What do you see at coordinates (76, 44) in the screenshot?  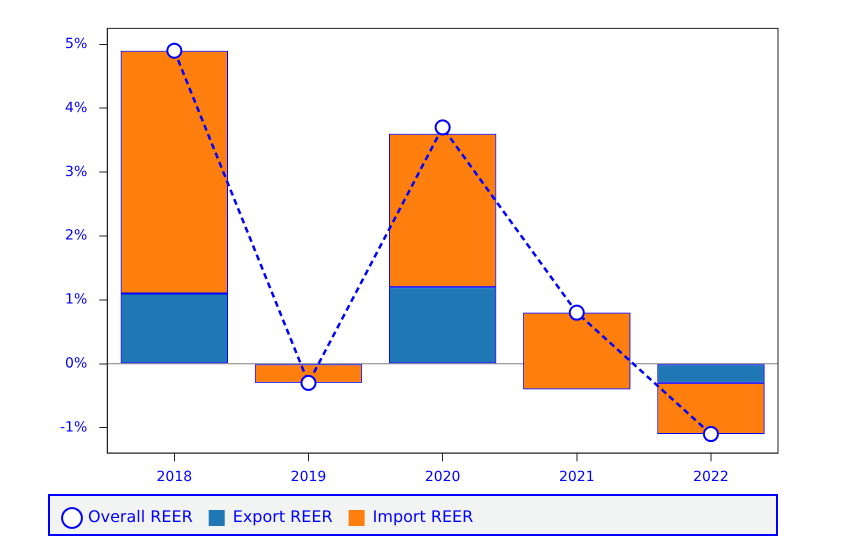 I see `y-tick-label: 5%` at bounding box center [76, 44].